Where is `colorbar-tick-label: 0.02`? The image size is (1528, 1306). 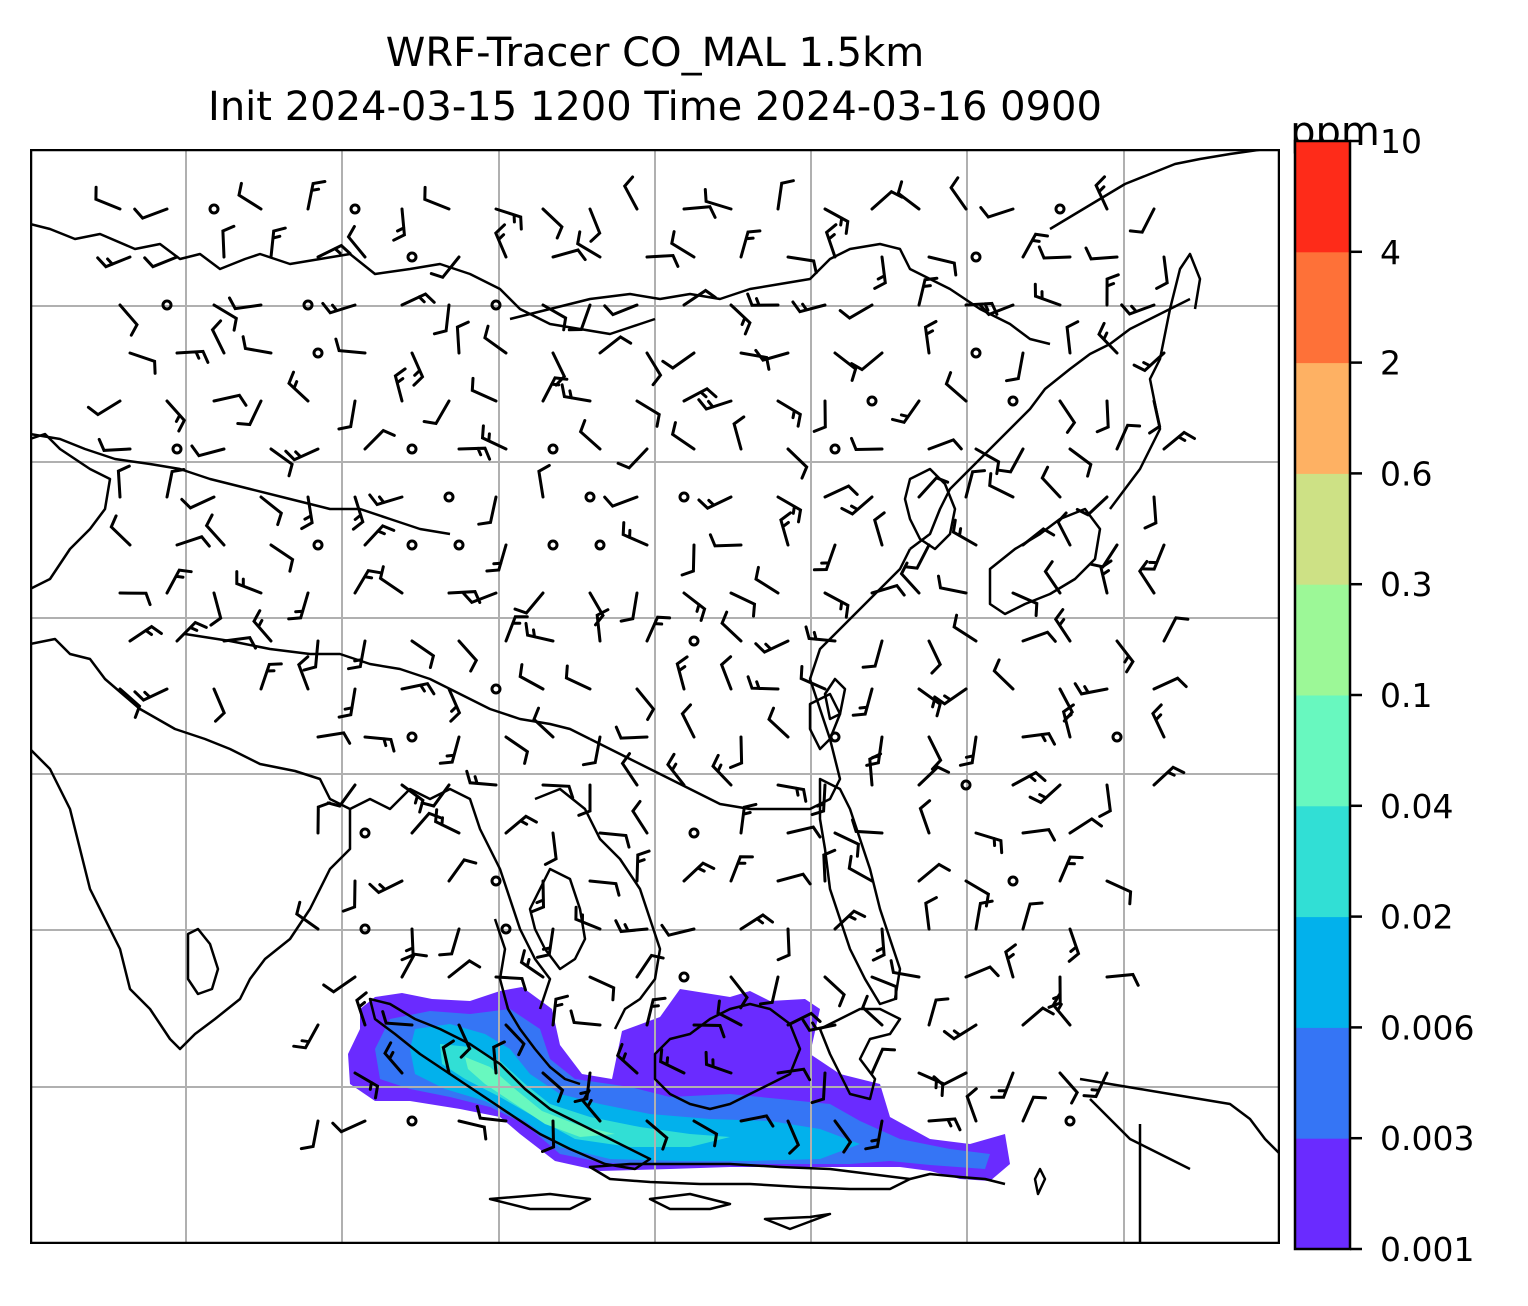
colorbar-tick-label: 0.02 is located at coordinates (1416, 917).